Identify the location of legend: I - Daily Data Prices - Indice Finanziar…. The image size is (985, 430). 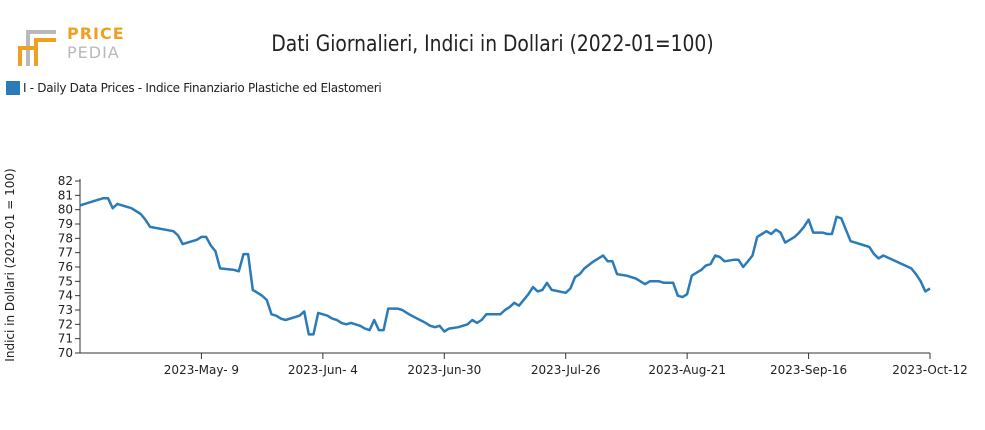
(194, 88).